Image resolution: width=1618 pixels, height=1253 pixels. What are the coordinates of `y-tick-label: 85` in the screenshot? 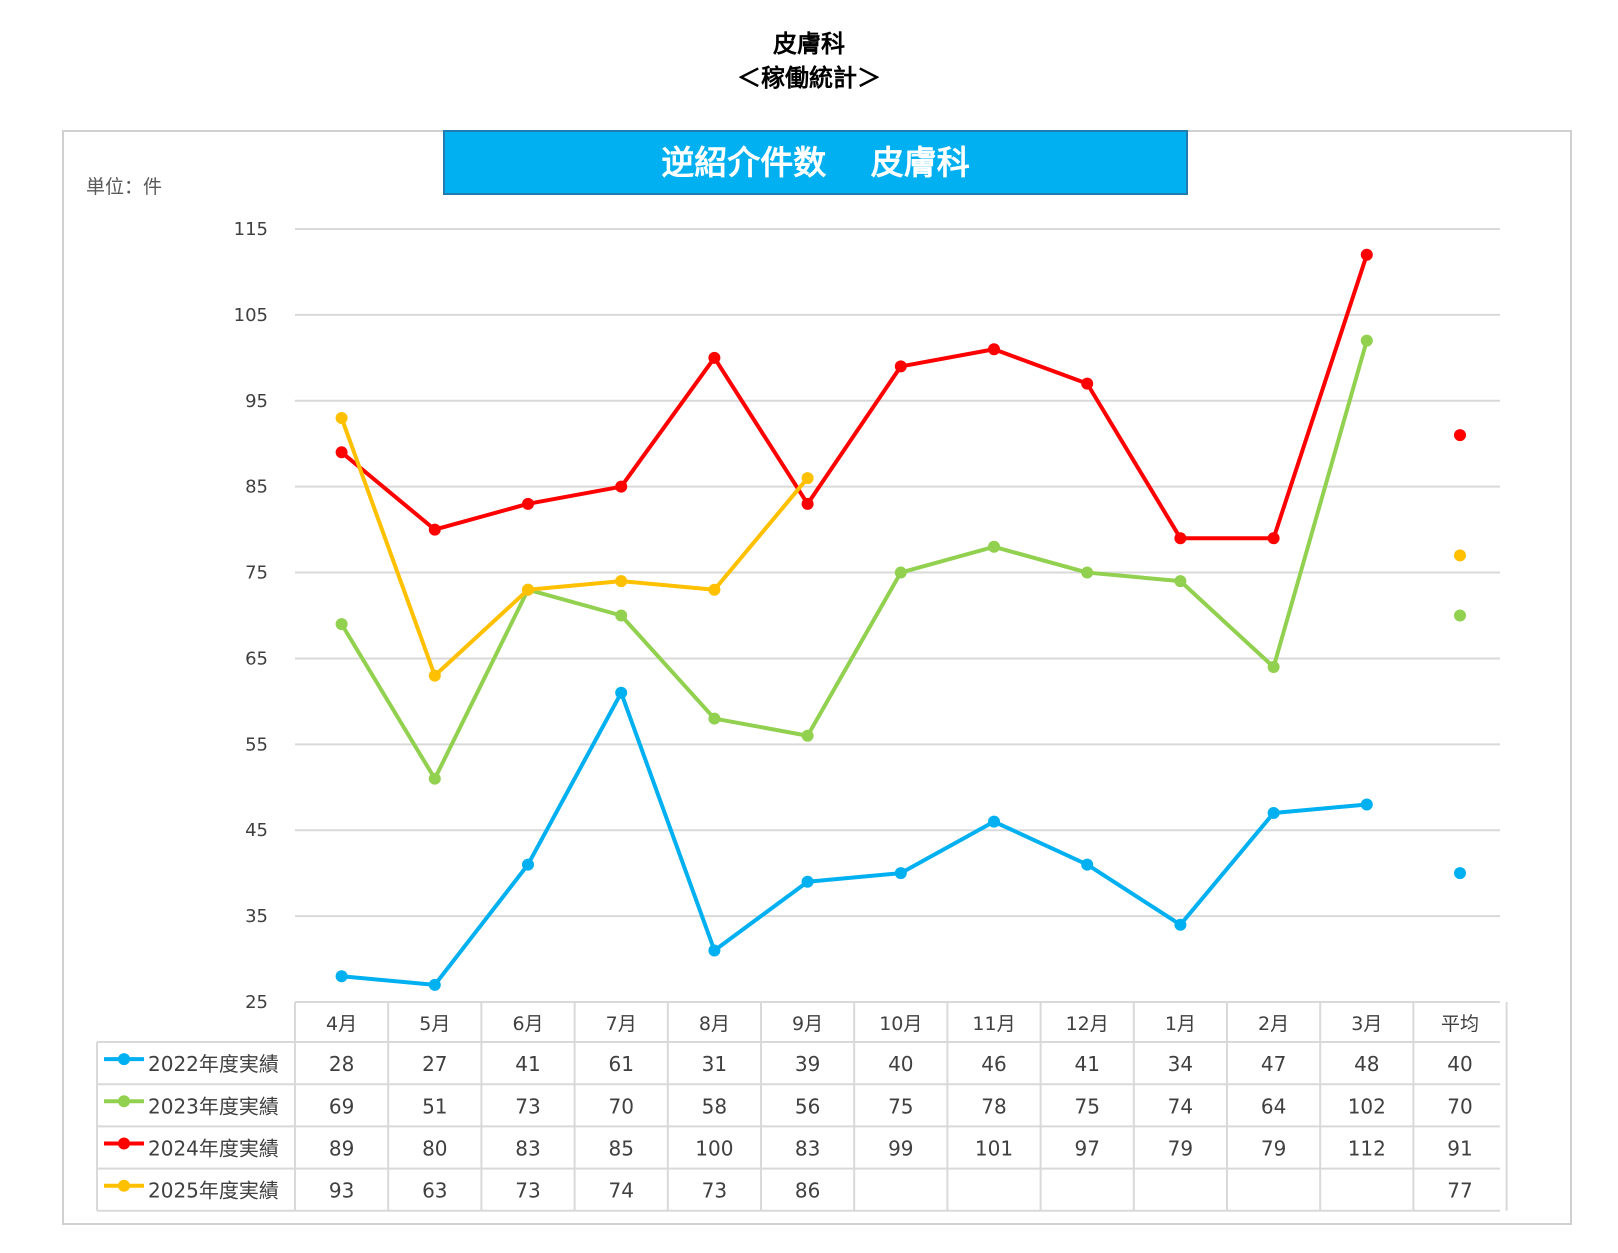 It's located at (256, 487).